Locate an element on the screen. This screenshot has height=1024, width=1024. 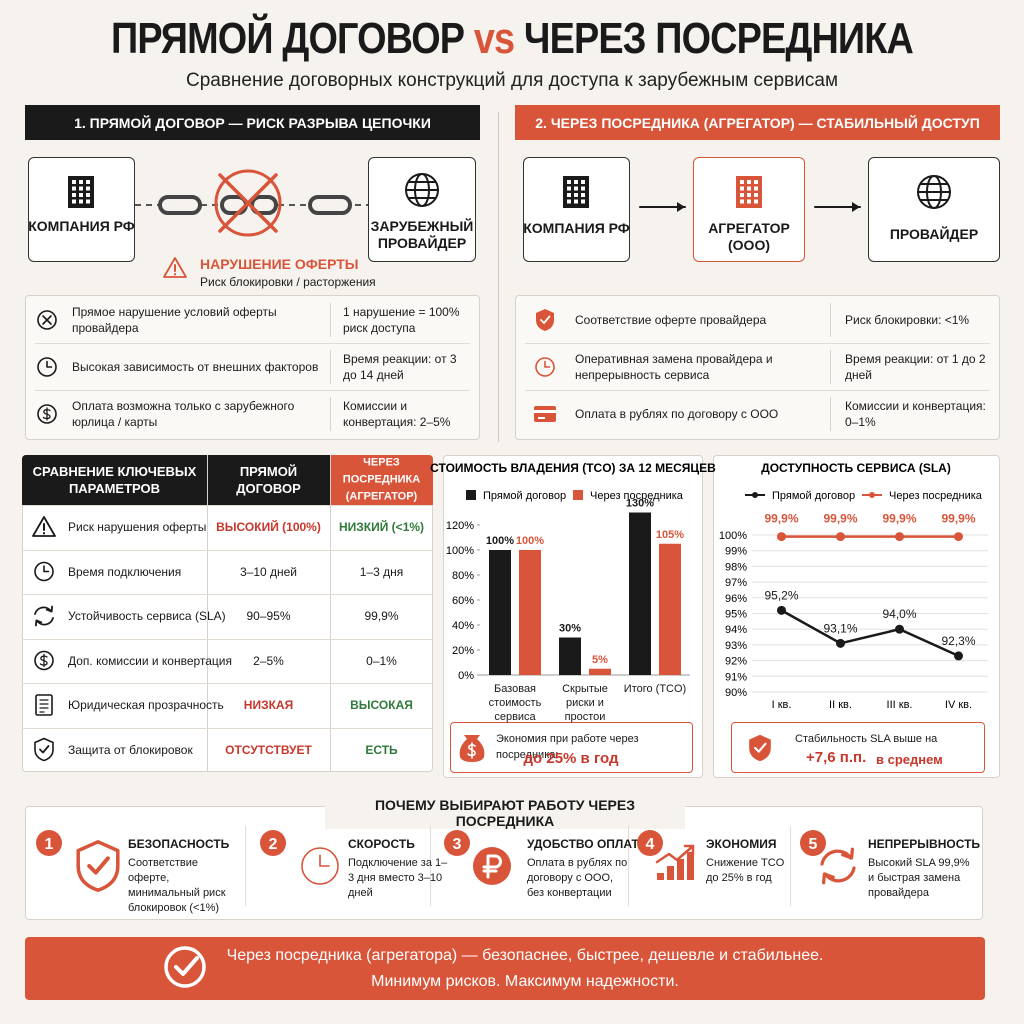
sla-note-text: Стабильность SLA выше на is located at coordinates (866, 739).